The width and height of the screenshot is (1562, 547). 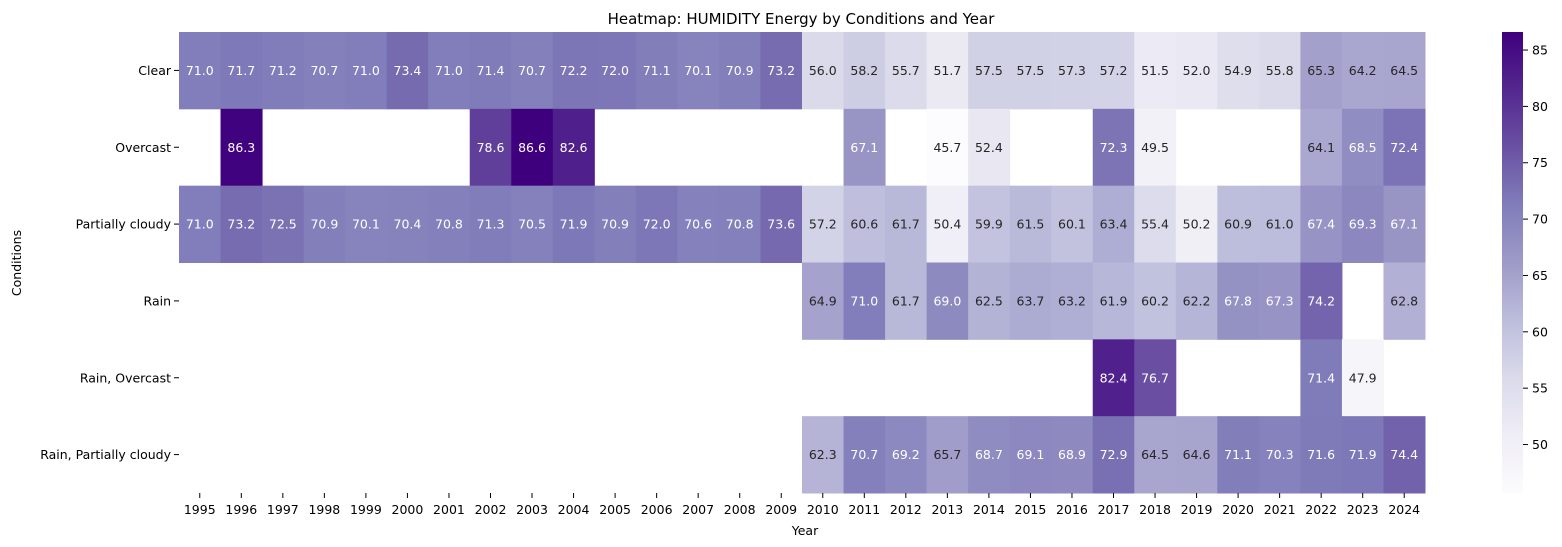 What do you see at coordinates (989, 224) in the screenshot?
I see `cell-value-label: 59.9` at bounding box center [989, 224].